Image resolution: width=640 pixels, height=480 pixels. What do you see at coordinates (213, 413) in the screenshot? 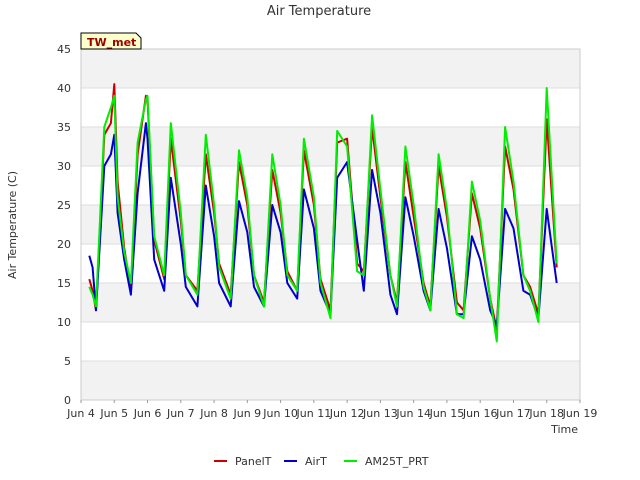
I see `x-tick-label: Jun 8` at bounding box center [213, 413].